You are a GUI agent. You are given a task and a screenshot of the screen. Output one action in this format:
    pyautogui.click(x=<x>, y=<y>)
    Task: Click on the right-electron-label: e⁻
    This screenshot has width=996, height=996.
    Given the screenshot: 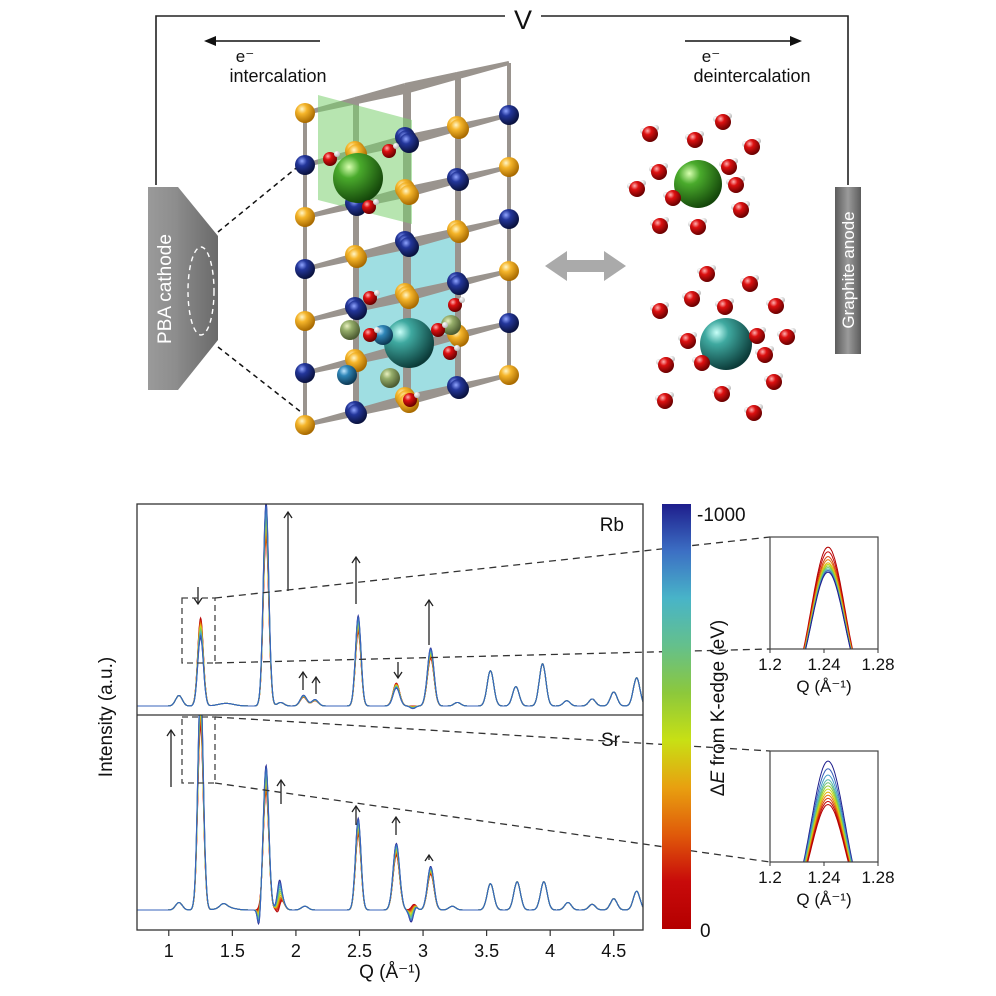 What is the action you would take?
    pyautogui.click(x=711, y=56)
    